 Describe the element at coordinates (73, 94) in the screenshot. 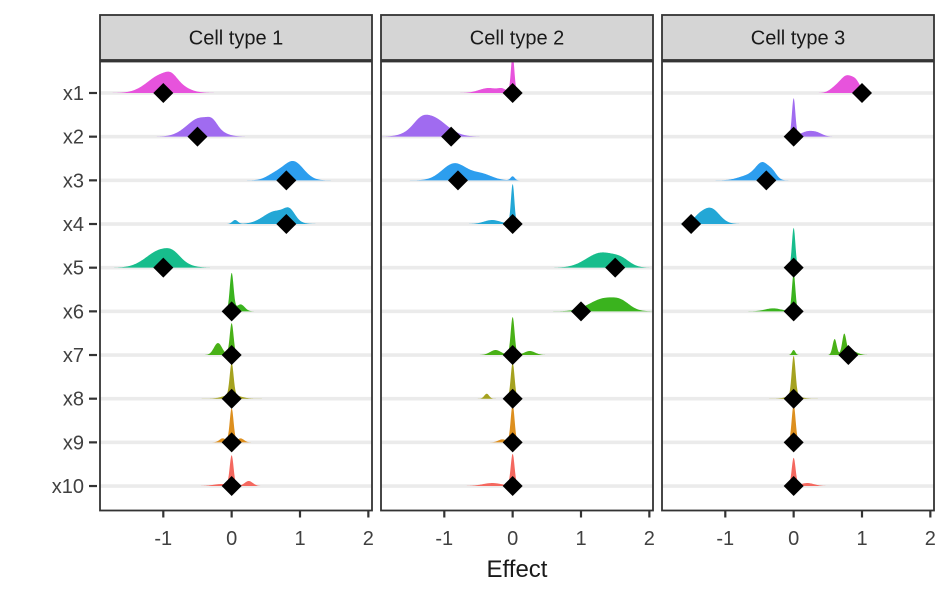

I see `y-axis-label-x1: x1` at that location.